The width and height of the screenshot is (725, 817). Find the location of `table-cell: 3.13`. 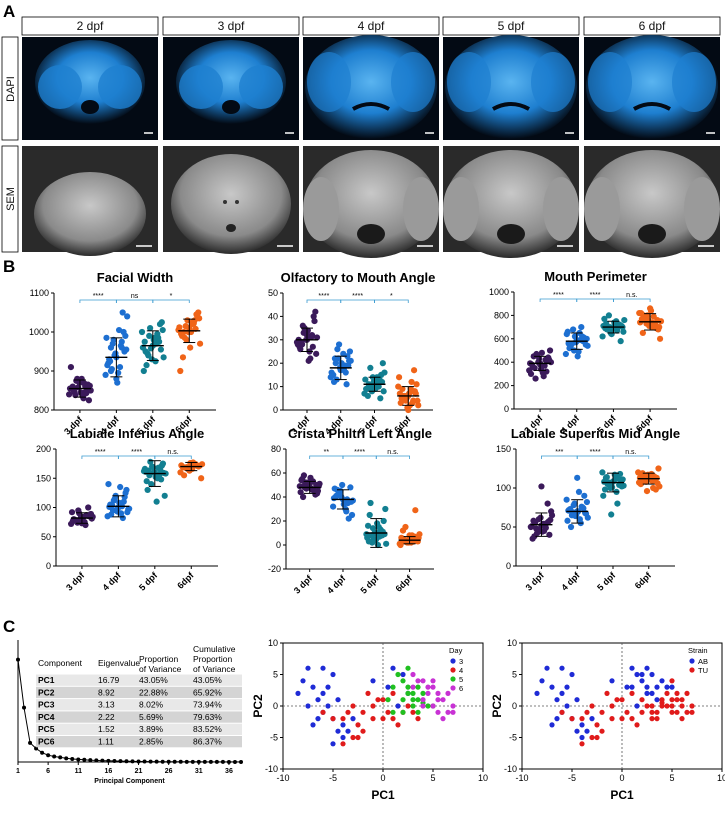

table-cell: 3.13 is located at coordinates (106, 705).